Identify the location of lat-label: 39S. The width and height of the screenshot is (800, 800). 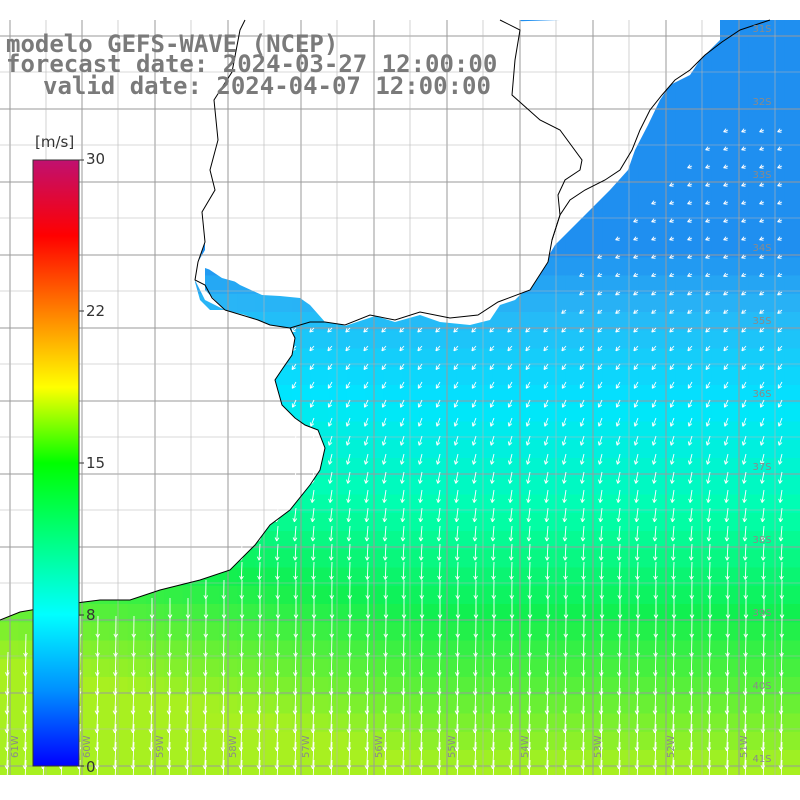
(761, 613).